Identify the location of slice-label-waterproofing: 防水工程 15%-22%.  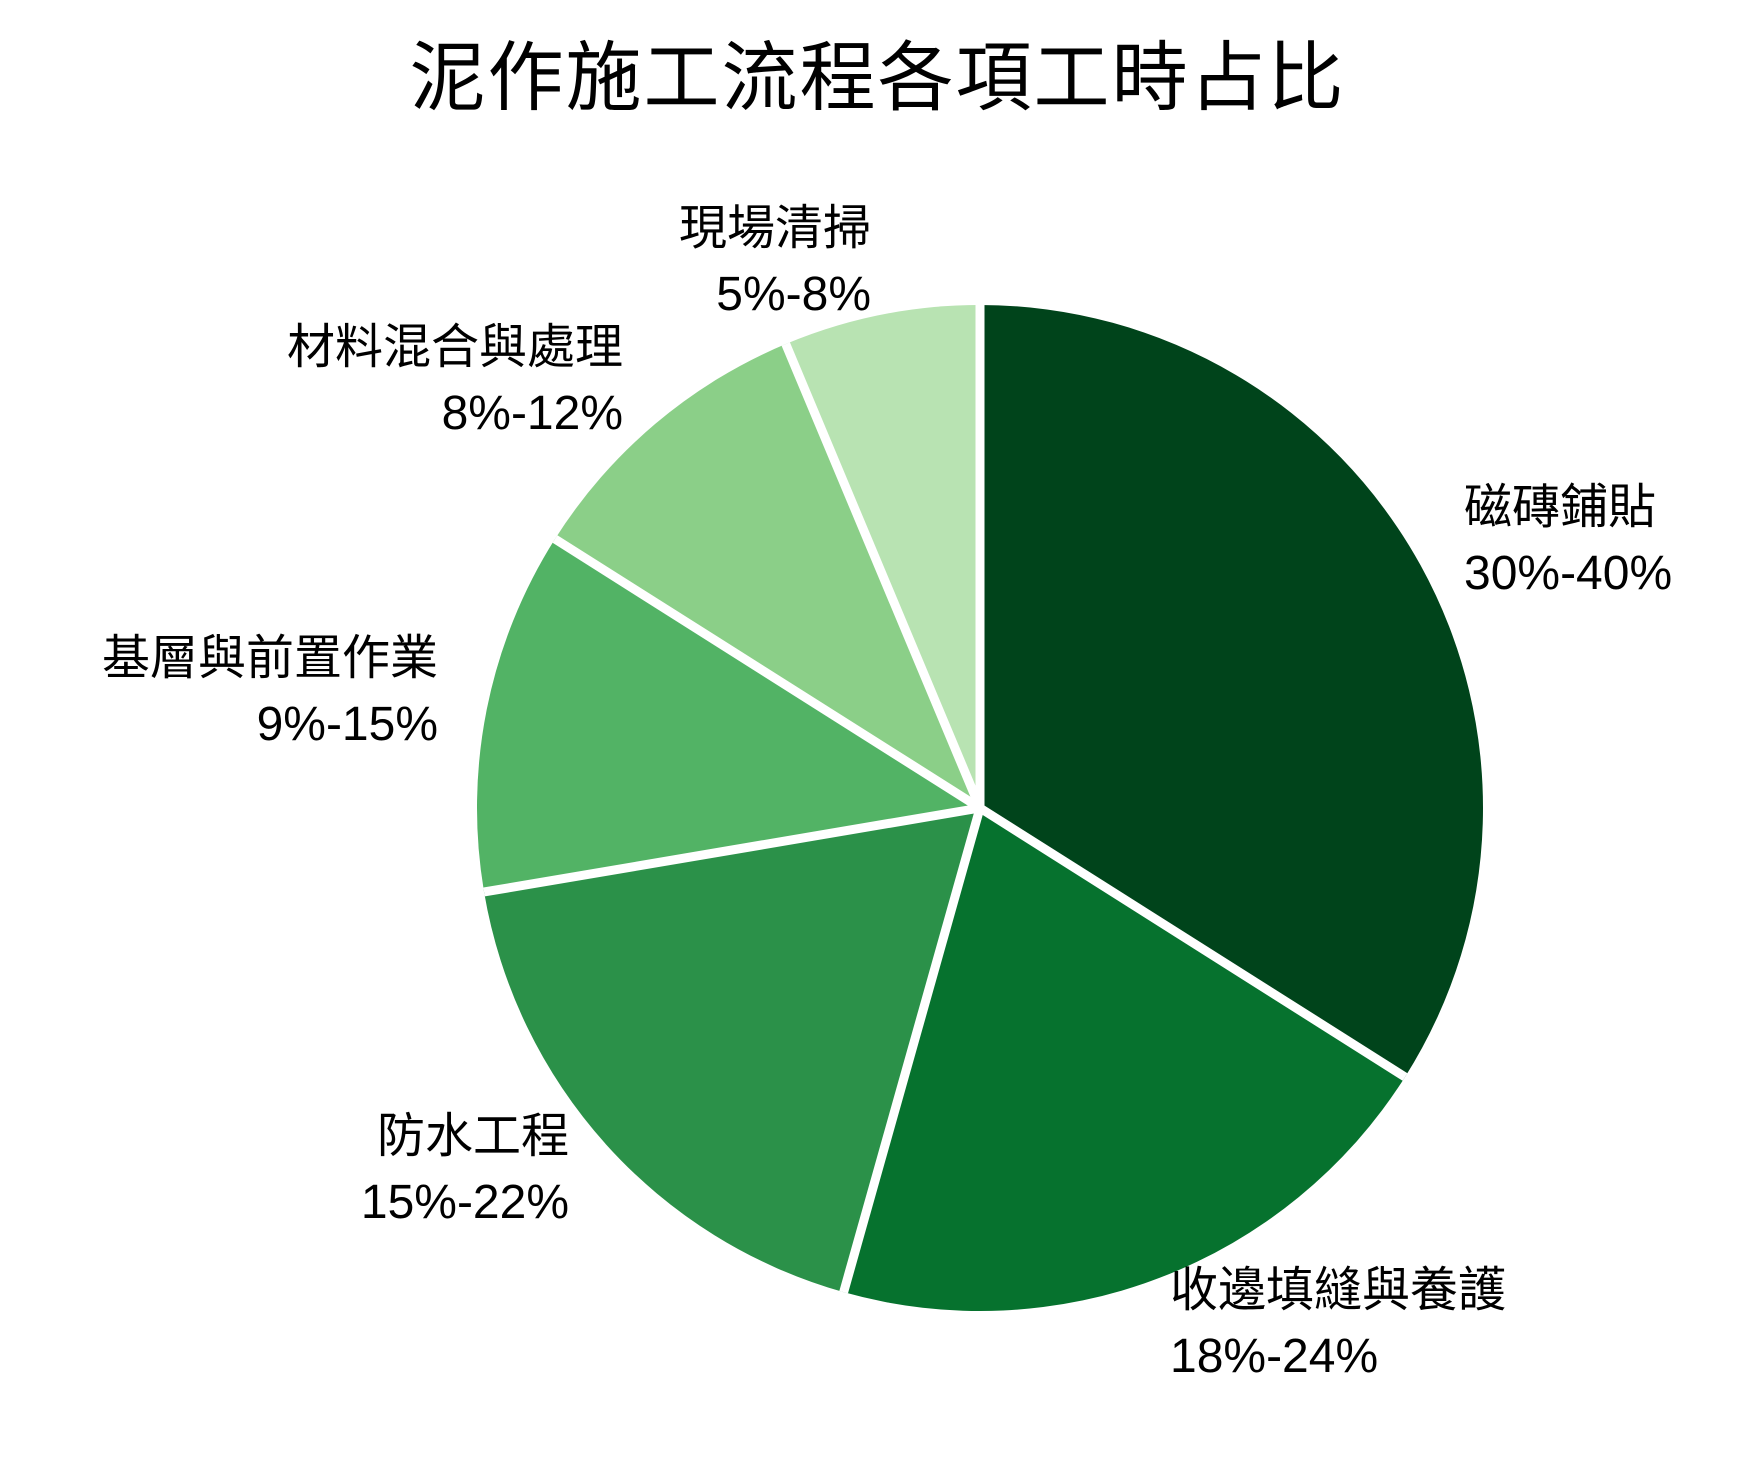
(465, 1170).